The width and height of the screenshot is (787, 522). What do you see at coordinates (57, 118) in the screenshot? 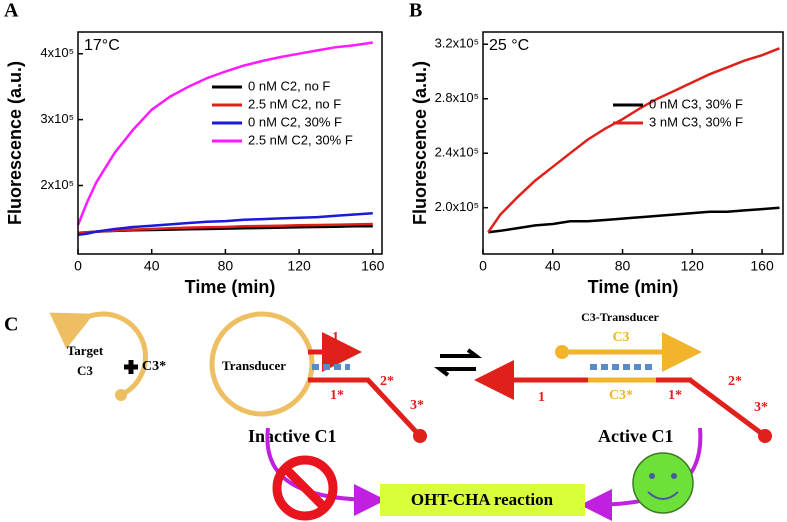
I see `y-tick-label: 3x10⁵` at bounding box center [57, 118].